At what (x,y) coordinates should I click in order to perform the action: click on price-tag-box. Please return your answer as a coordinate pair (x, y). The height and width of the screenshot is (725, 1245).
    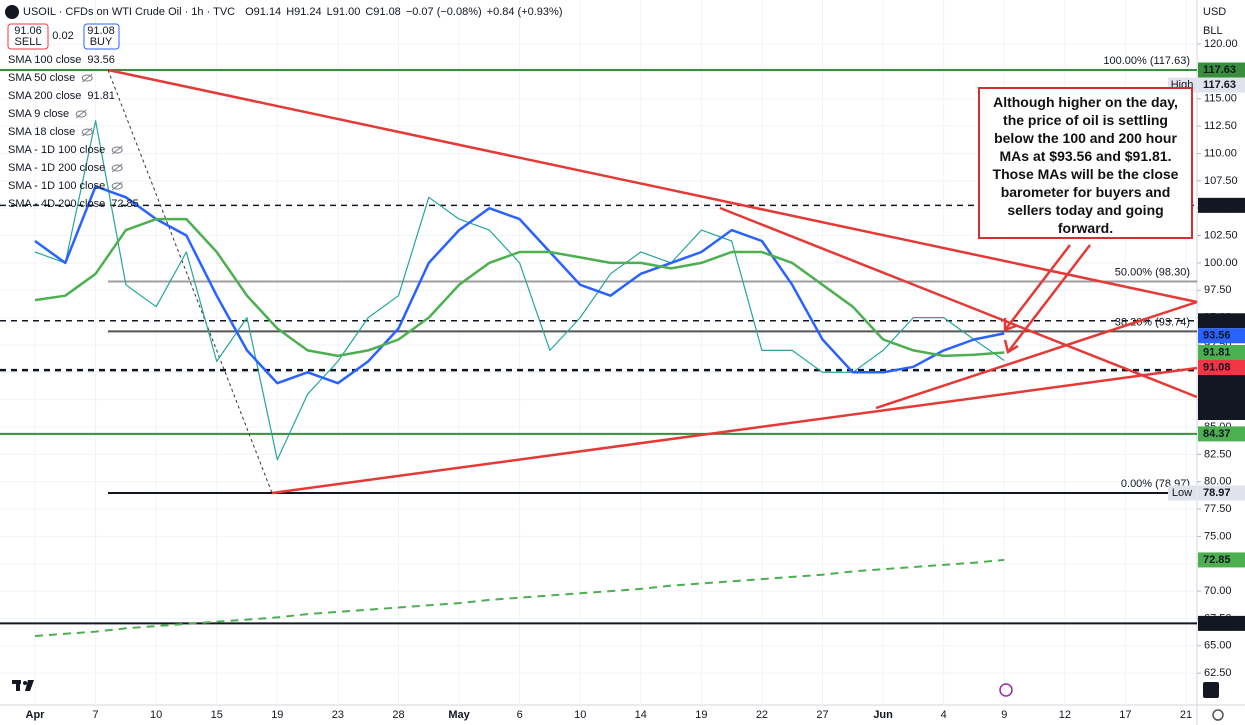
    Looking at the image, I should click on (1182, 493).